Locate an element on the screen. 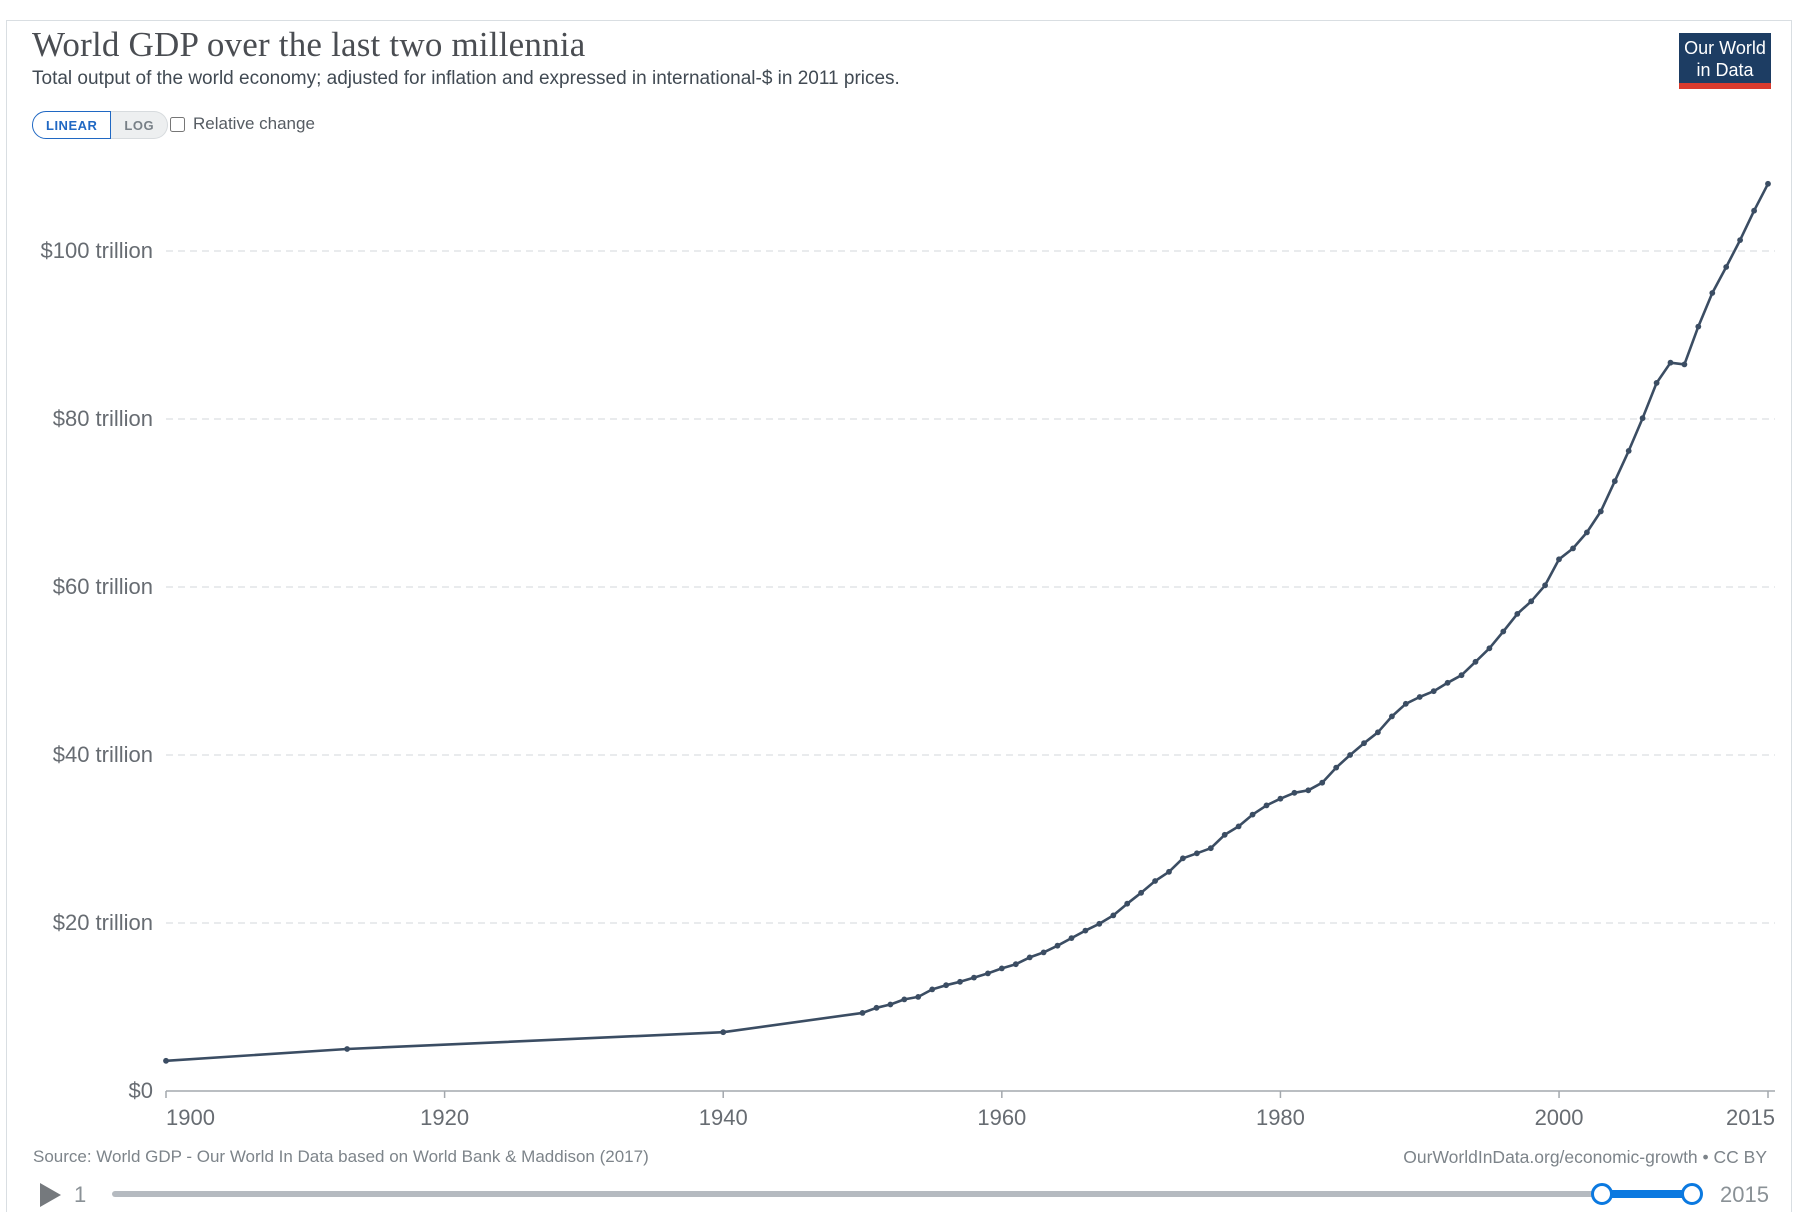 The height and width of the screenshot is (1212, 1802). relative-change-checkbox is located at coordinates (177, 124).